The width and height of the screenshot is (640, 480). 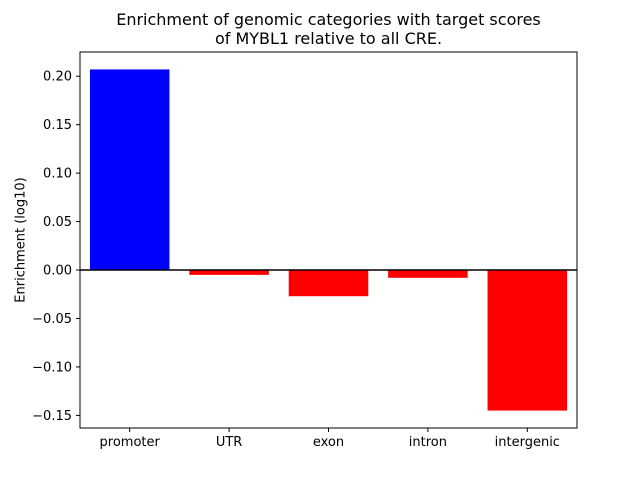 I want to click on y-tick-label: 0.05, so click(x=57, y=222).